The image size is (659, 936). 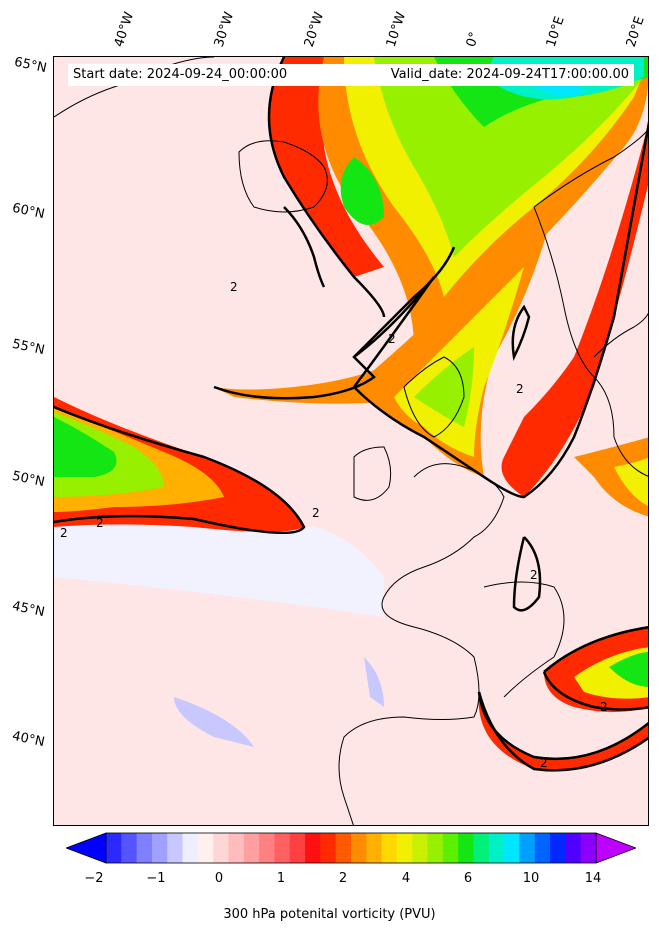 I want to click on colorbar-cells, so click(x=351, y=848).